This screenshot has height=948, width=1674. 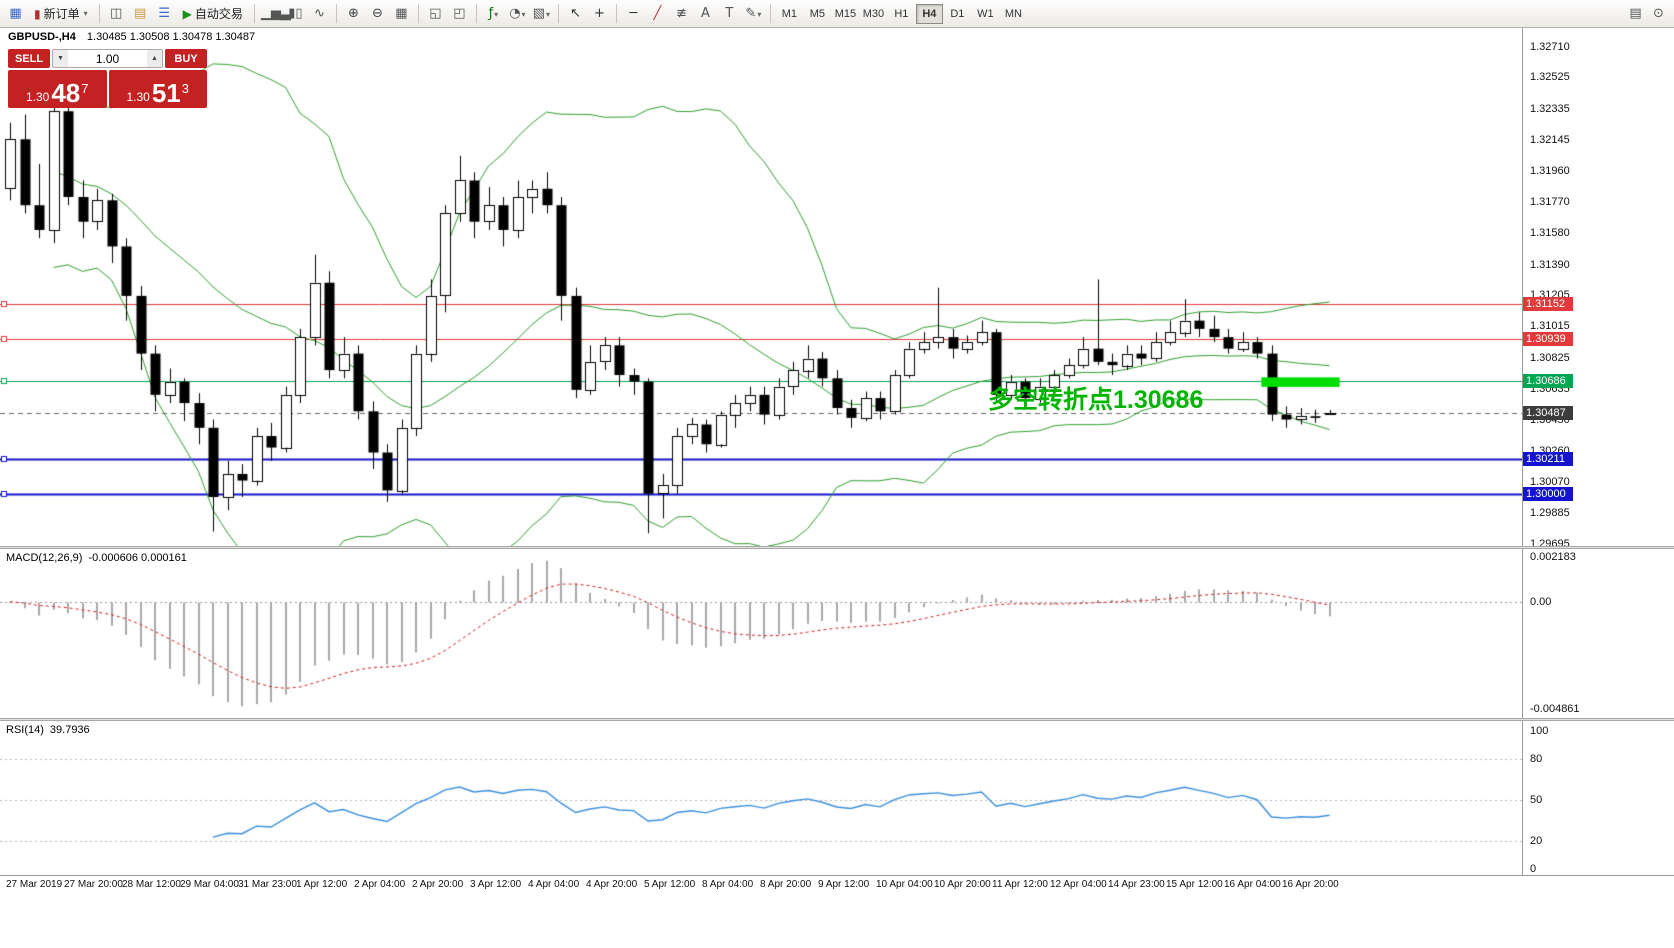 I want to click on rsi-splitter, so click(x=837, y=719).